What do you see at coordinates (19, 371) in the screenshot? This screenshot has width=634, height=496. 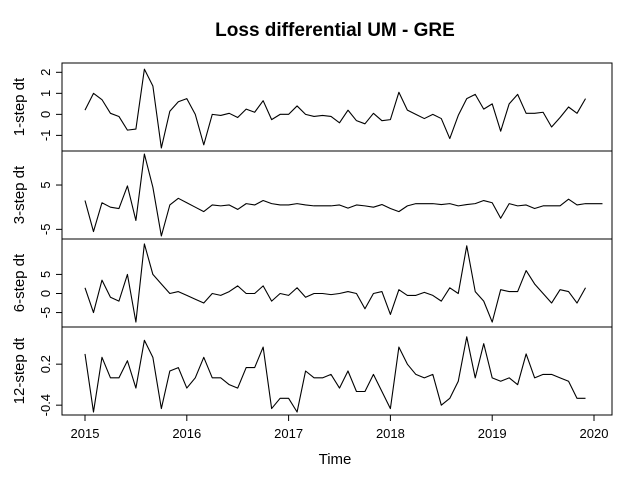 I see `y-axis-label: 12-step dt` at bounding box center [19, 371].